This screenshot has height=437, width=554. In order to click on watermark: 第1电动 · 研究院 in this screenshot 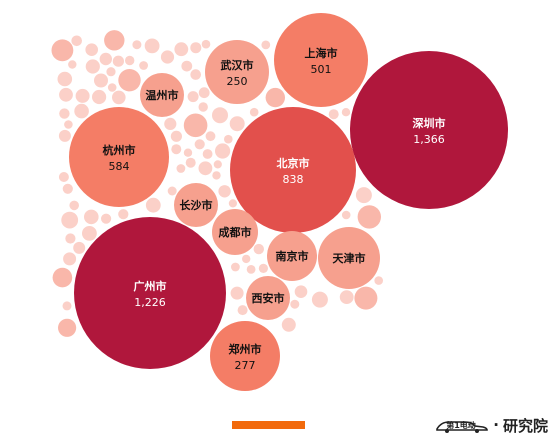, I will do `click(491, 425)`.